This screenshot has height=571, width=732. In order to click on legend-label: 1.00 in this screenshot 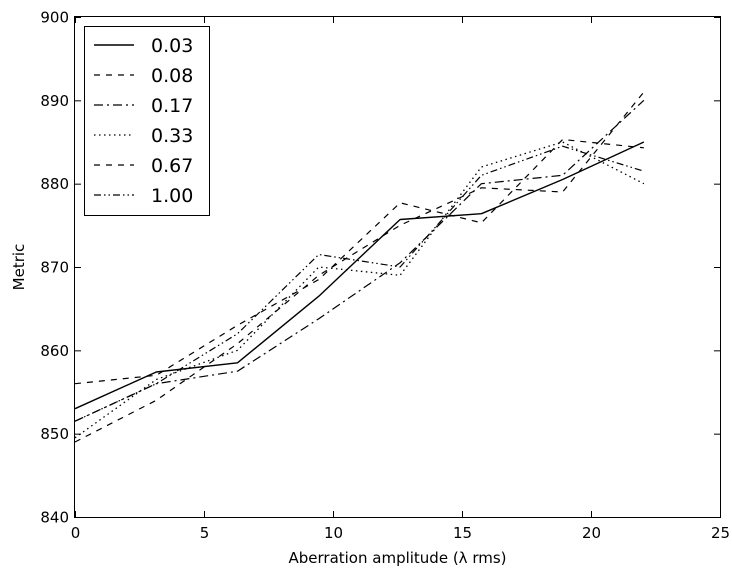, I will do `click(172, 196)`.